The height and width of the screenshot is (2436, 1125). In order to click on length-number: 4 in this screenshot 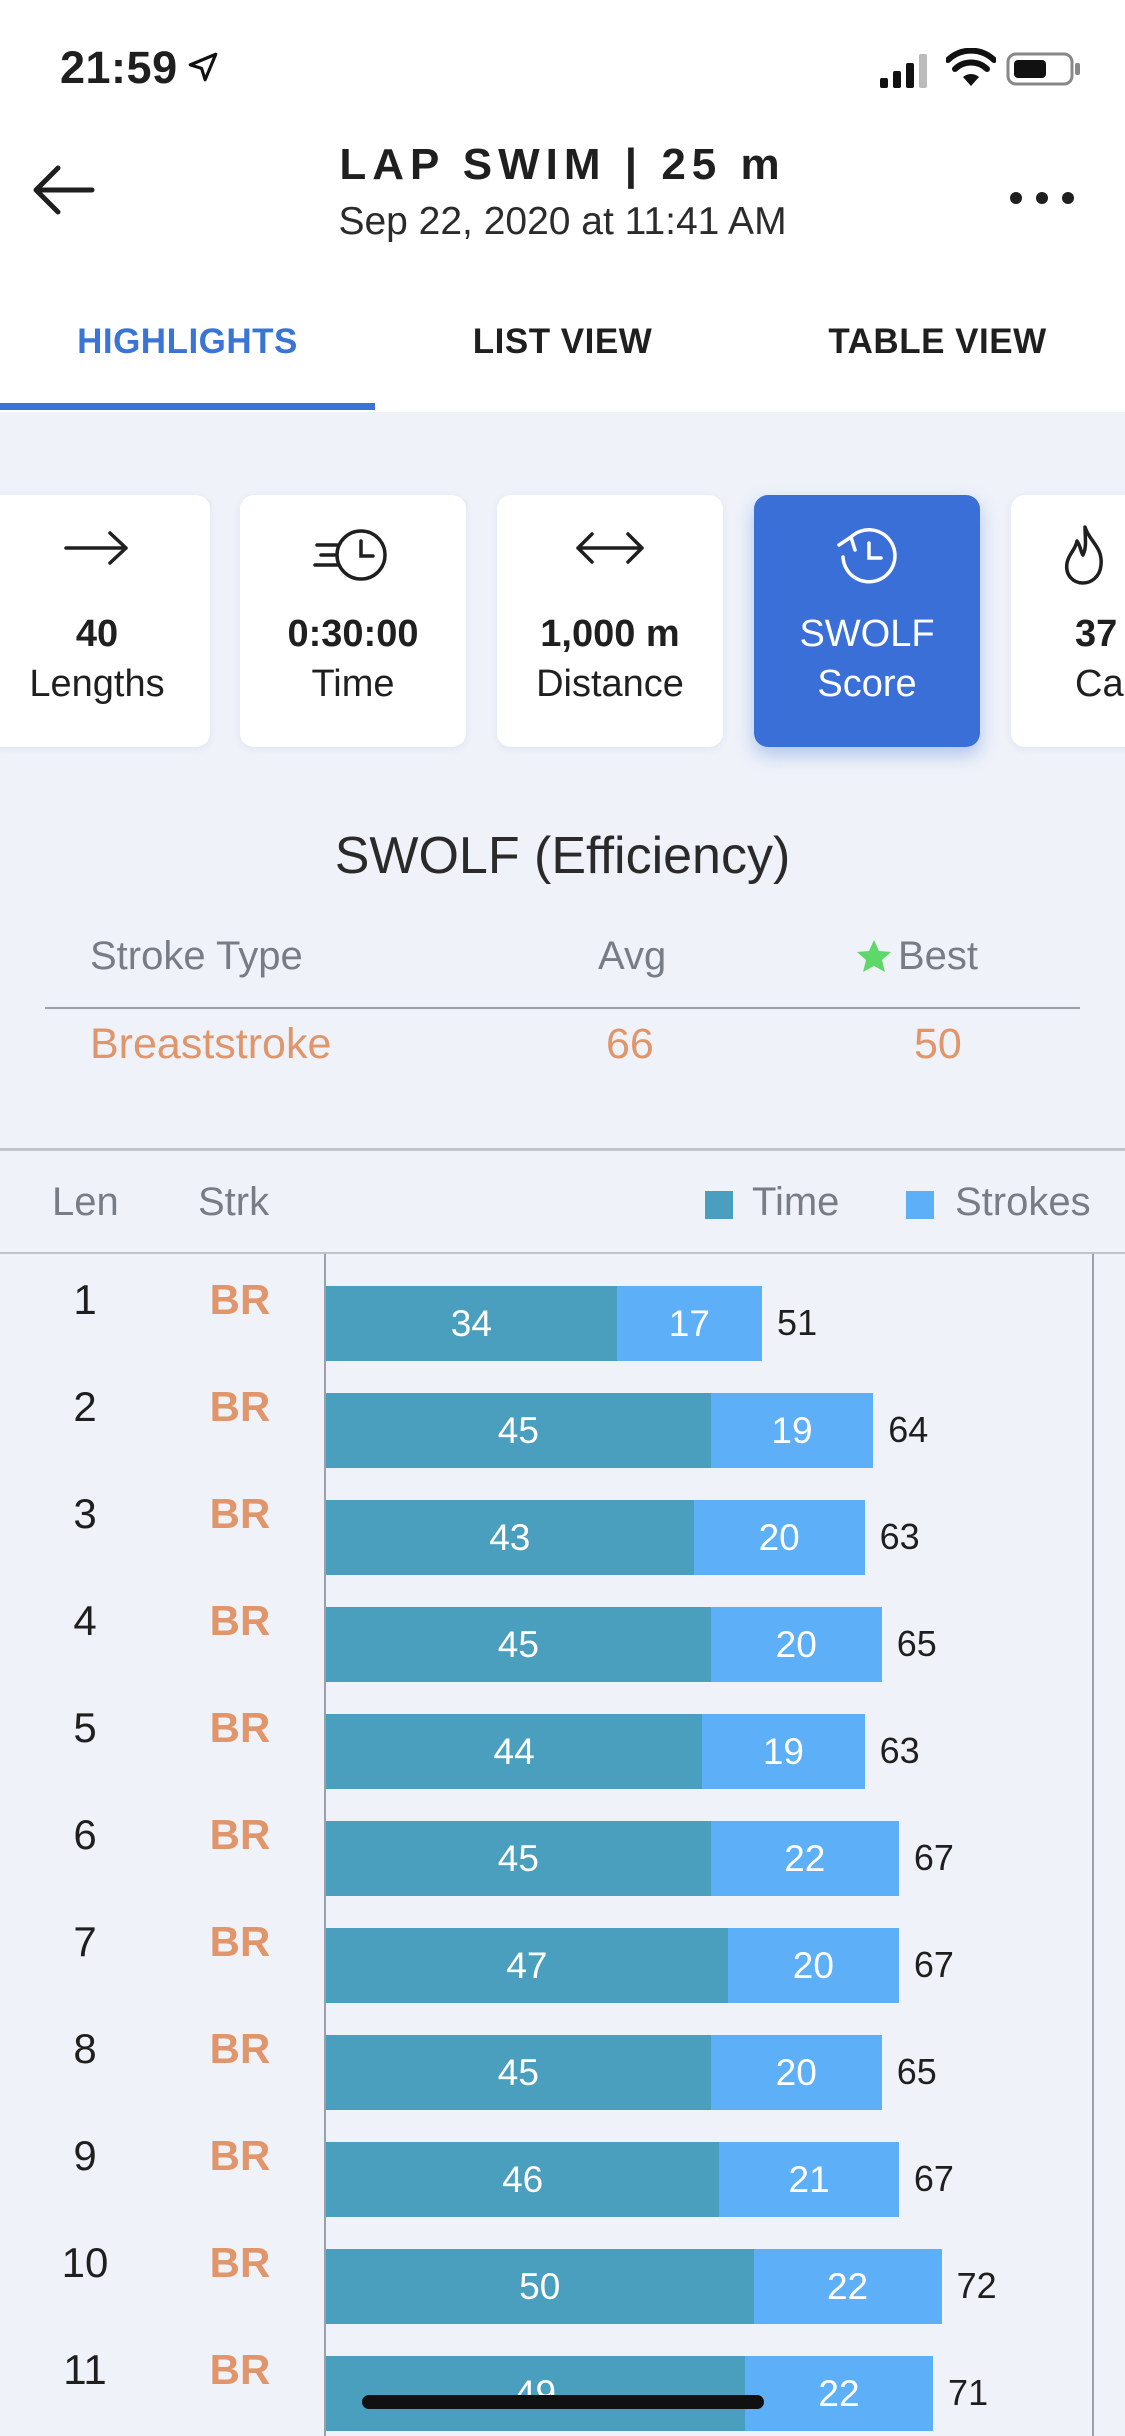, I will do `click(85, 1620)`.